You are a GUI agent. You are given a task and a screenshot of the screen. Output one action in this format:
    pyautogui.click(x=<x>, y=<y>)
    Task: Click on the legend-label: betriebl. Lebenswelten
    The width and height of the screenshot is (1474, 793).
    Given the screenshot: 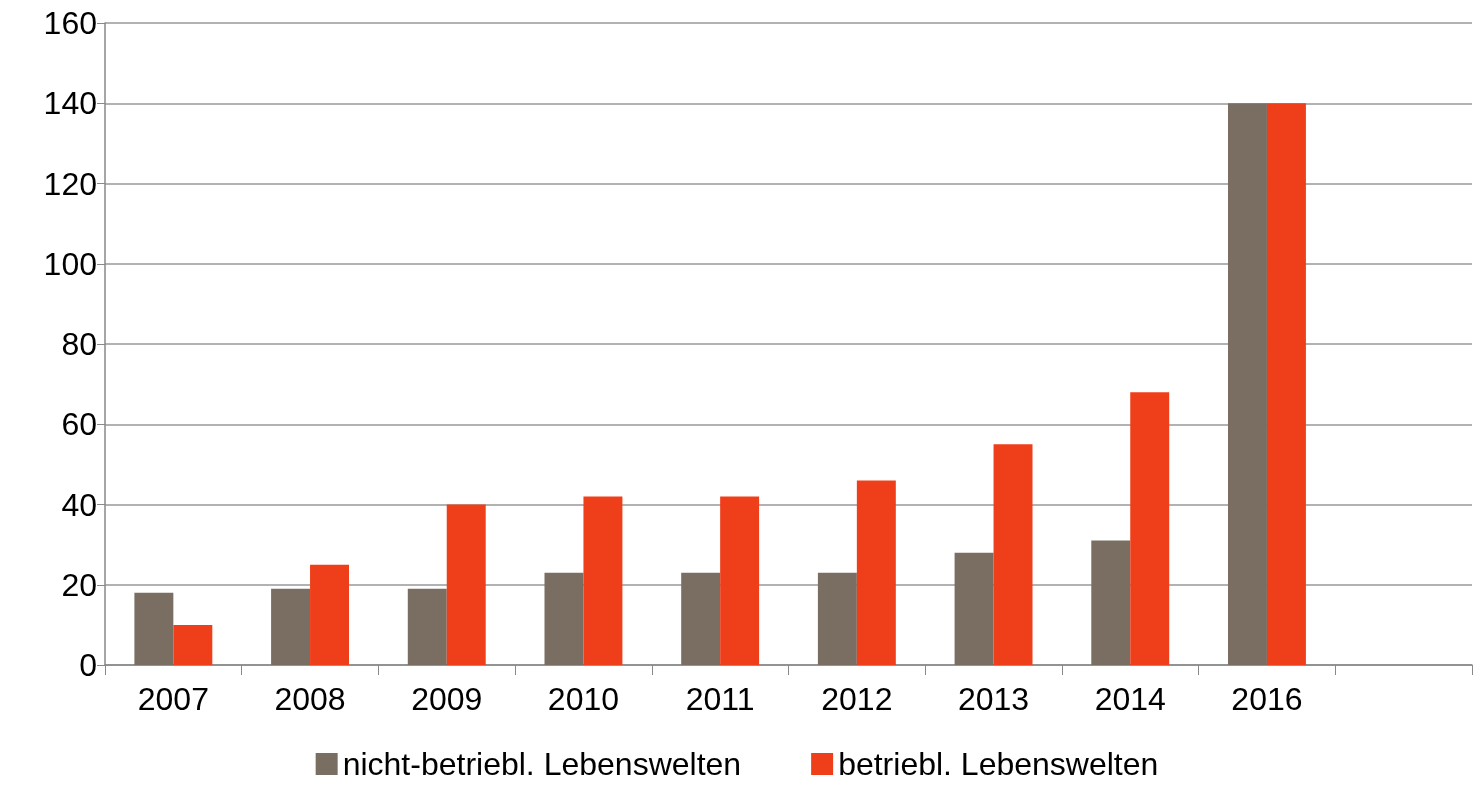 What is the action you would take?
    pyautogui.click(x=998, y=764)
    